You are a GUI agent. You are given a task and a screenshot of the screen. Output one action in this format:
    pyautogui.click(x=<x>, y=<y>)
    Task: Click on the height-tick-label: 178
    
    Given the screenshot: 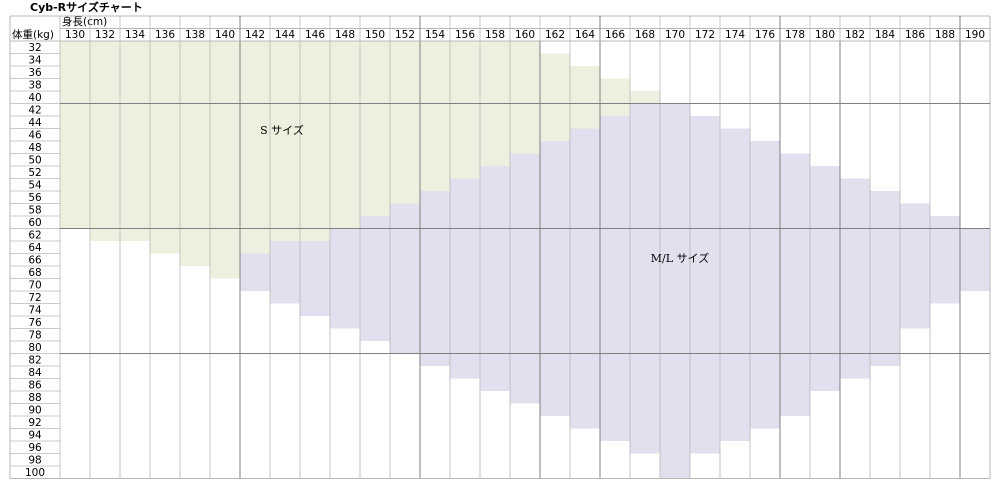 What is the action you would take?
    pyautogui.click(x=795, y=35)
    